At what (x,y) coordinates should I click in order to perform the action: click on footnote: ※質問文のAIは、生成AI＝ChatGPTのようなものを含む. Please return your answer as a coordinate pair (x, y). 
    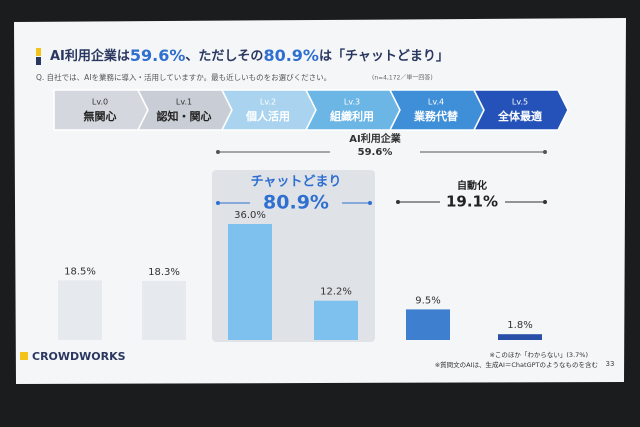
    Looking at the image, I should click on (516, 364).